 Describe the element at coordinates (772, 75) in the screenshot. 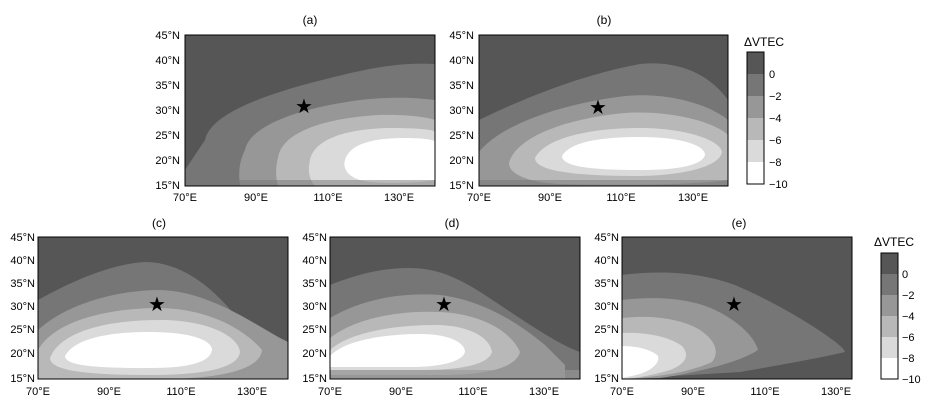

I see `colorbar-top-tick: 0` at that location.